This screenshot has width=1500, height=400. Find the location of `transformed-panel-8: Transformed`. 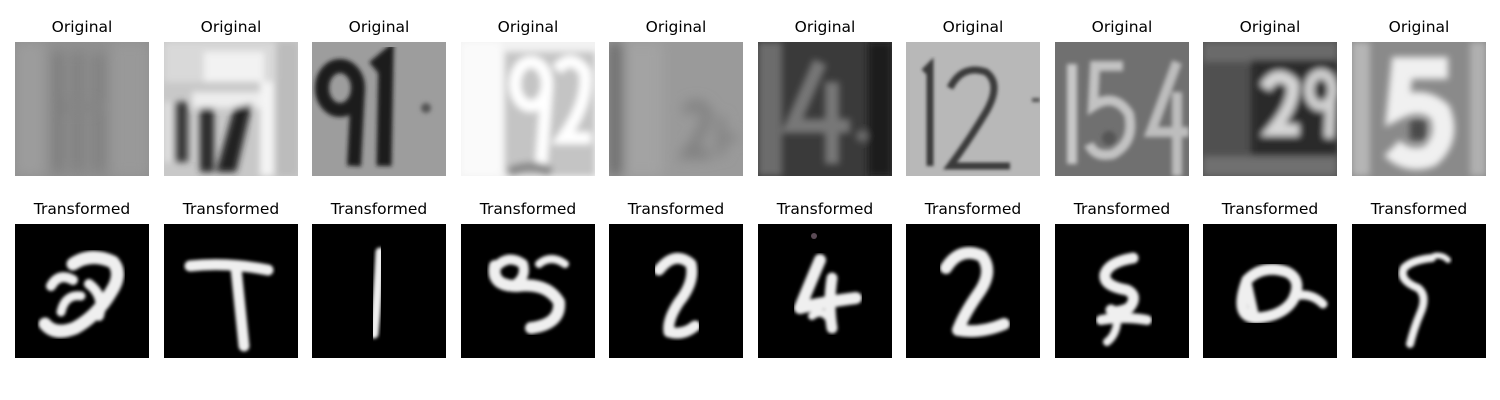

transformed-panel-8: Transformed is located at coordinates (1122, 281).